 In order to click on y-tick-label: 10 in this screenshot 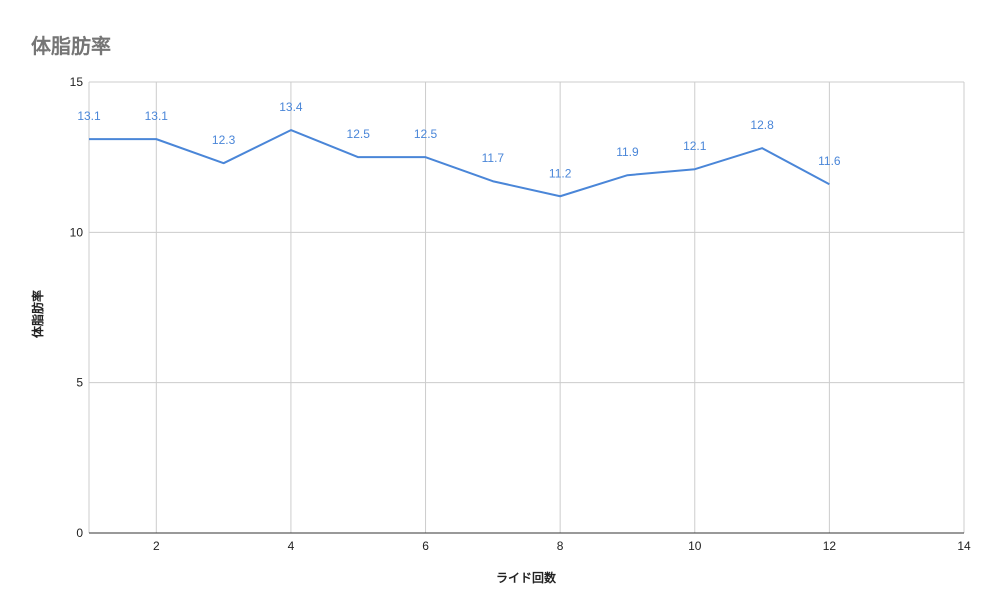, I will do `click(77, 232)`.